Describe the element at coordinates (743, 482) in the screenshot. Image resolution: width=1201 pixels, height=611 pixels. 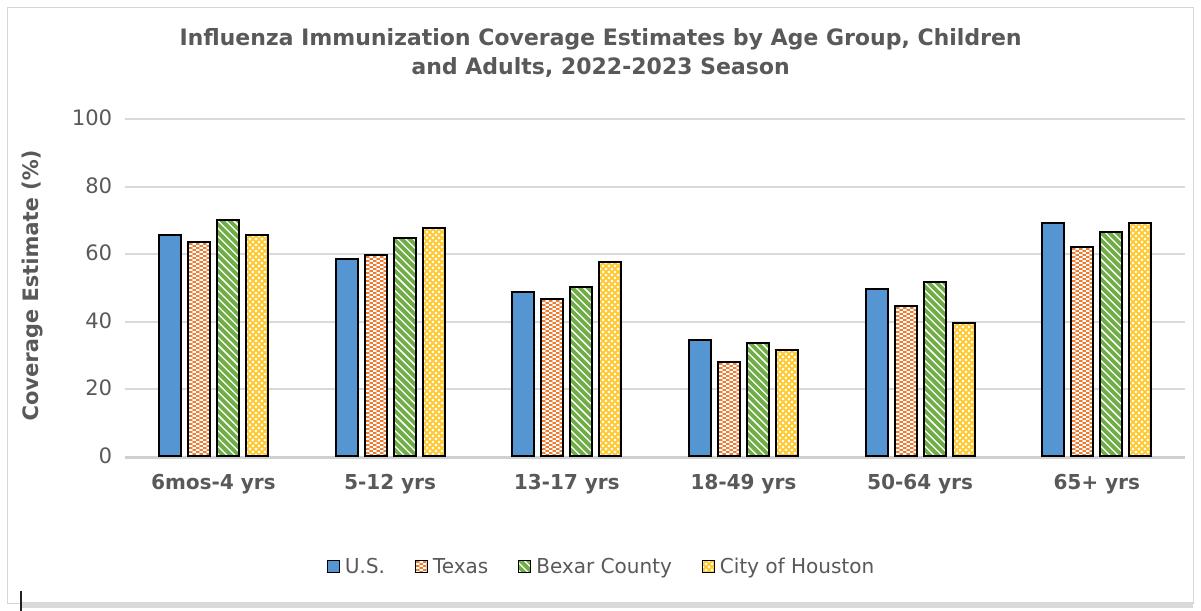
I see `x-category-label: 18-49 yrs` at that location.